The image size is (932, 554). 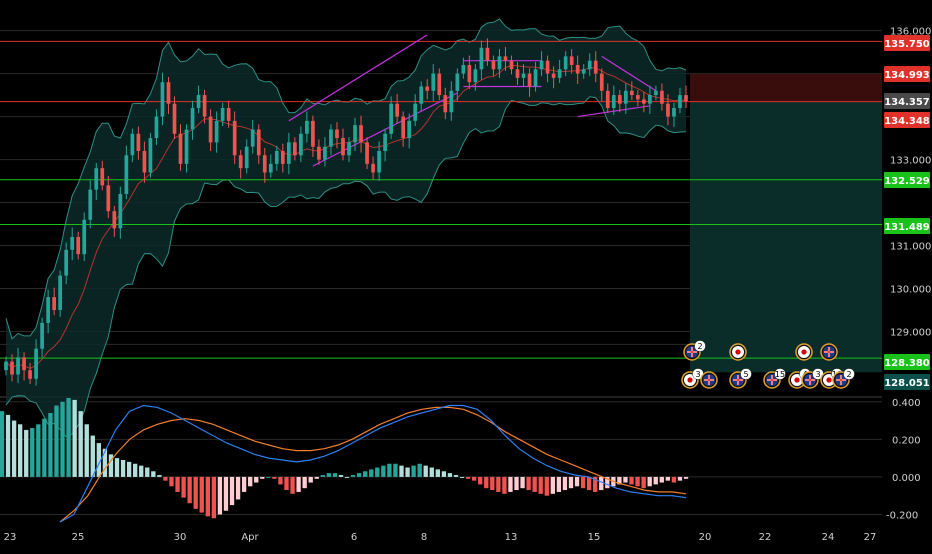 What do you see at coordinates (786, 237) in the screenshot?
I see `take-profit-zone` at bounding box center [786, 237].